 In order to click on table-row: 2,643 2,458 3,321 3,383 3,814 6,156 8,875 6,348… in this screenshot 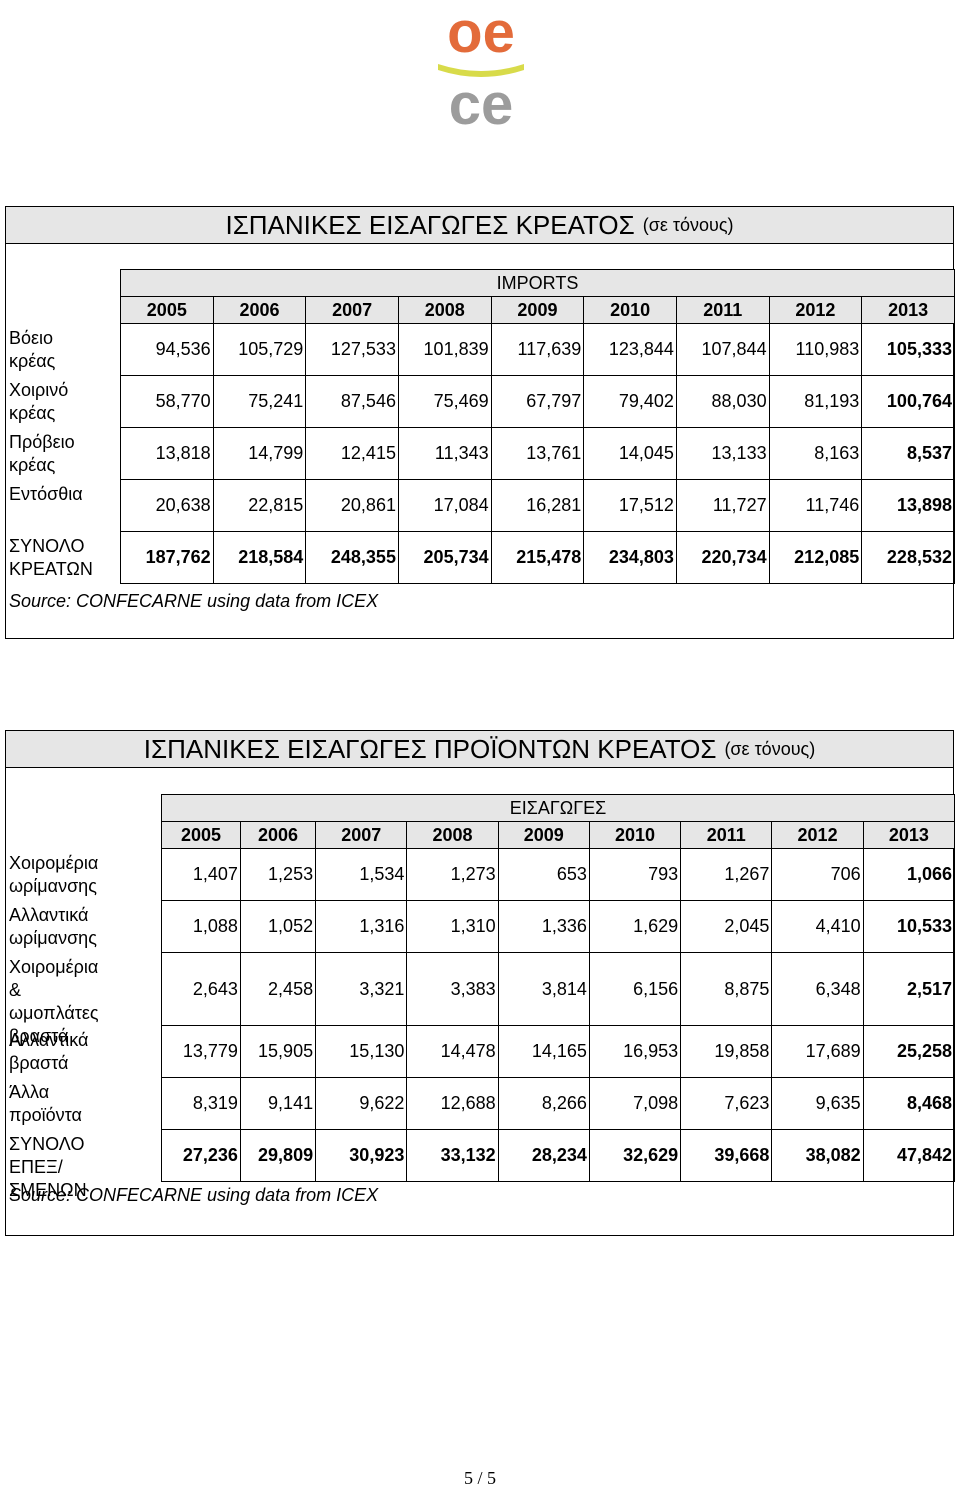, I will do `click(558, 989)`.